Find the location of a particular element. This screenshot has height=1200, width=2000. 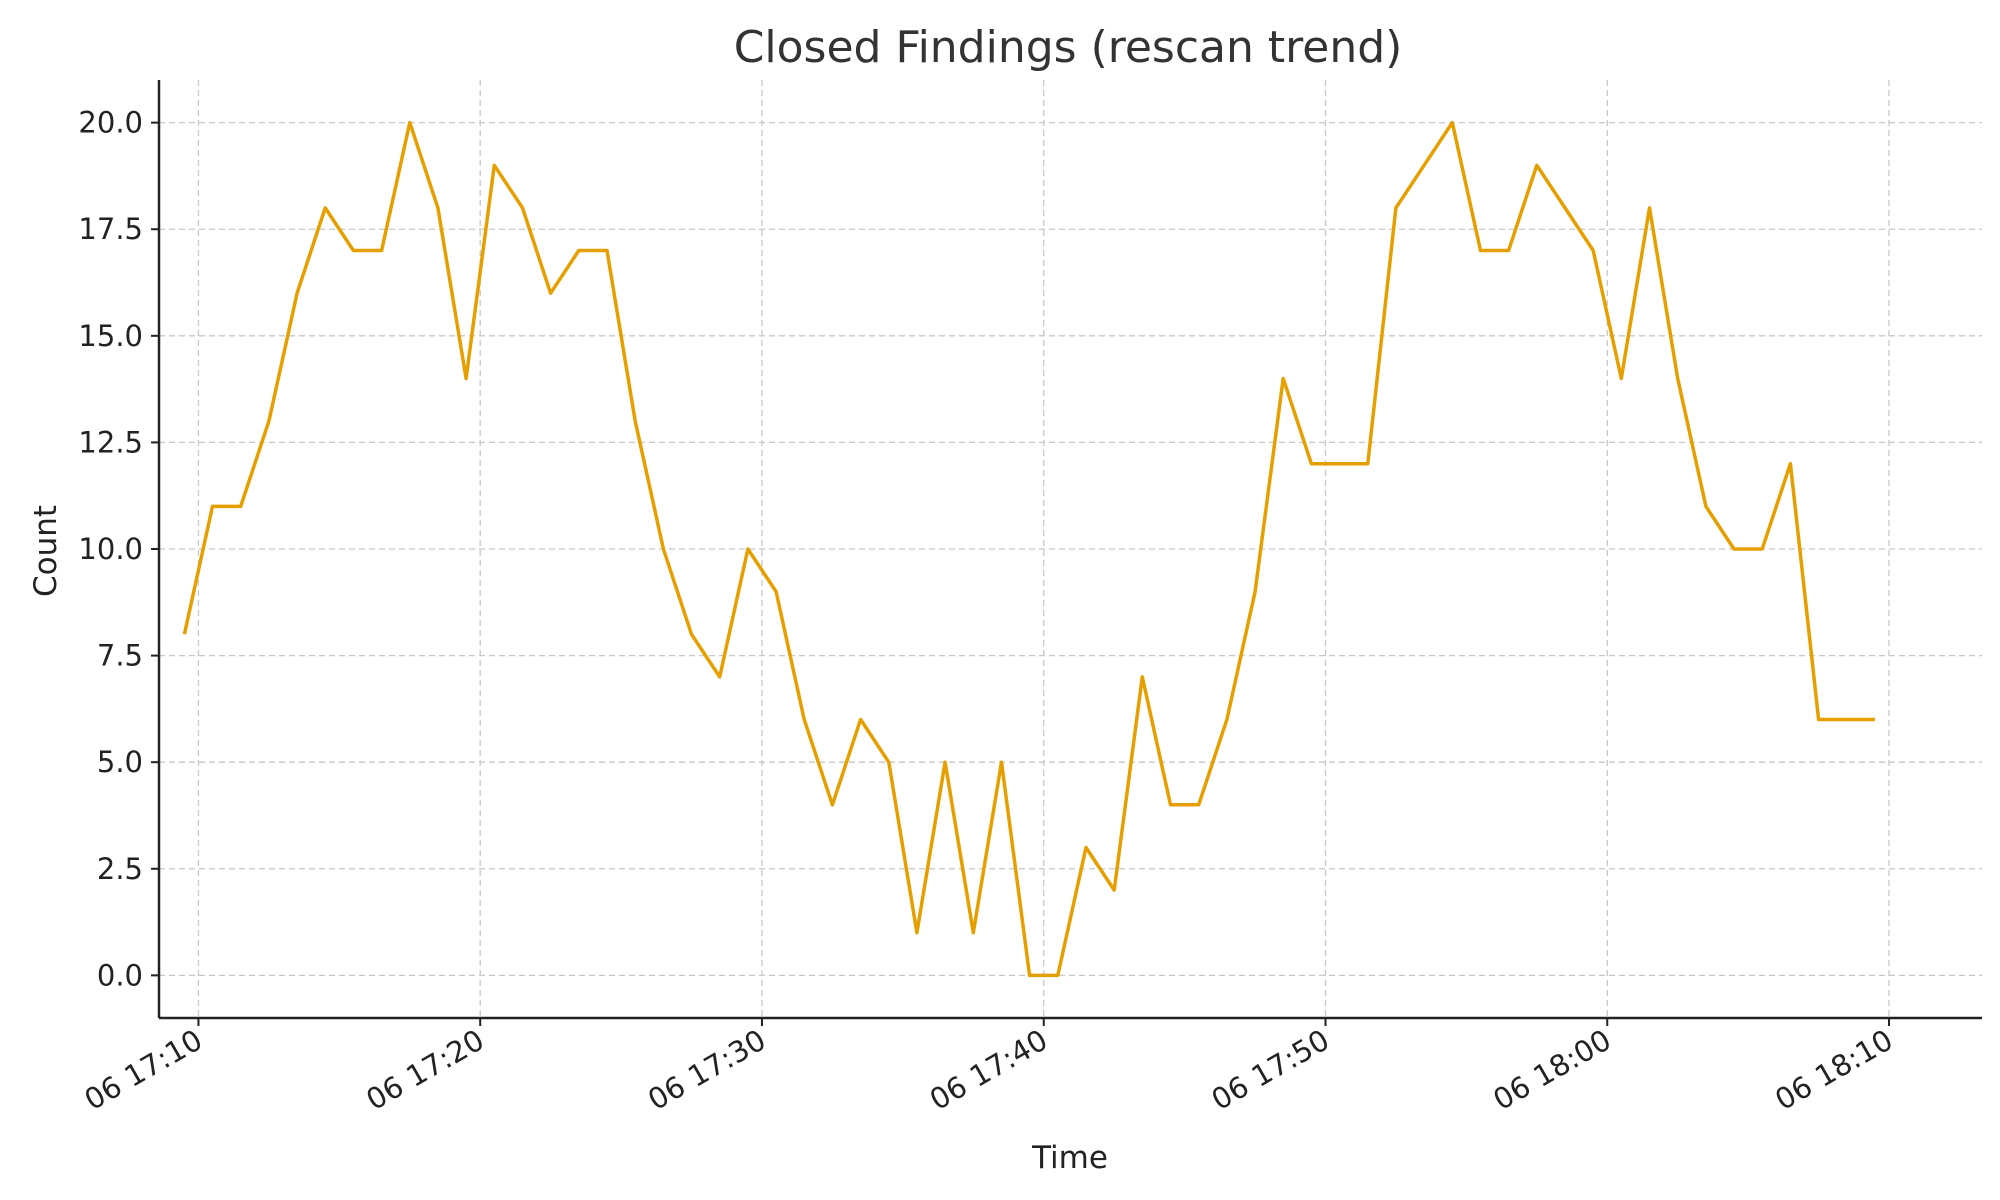

y-tick-label: 10.0 is located at coordinates (110, 549).